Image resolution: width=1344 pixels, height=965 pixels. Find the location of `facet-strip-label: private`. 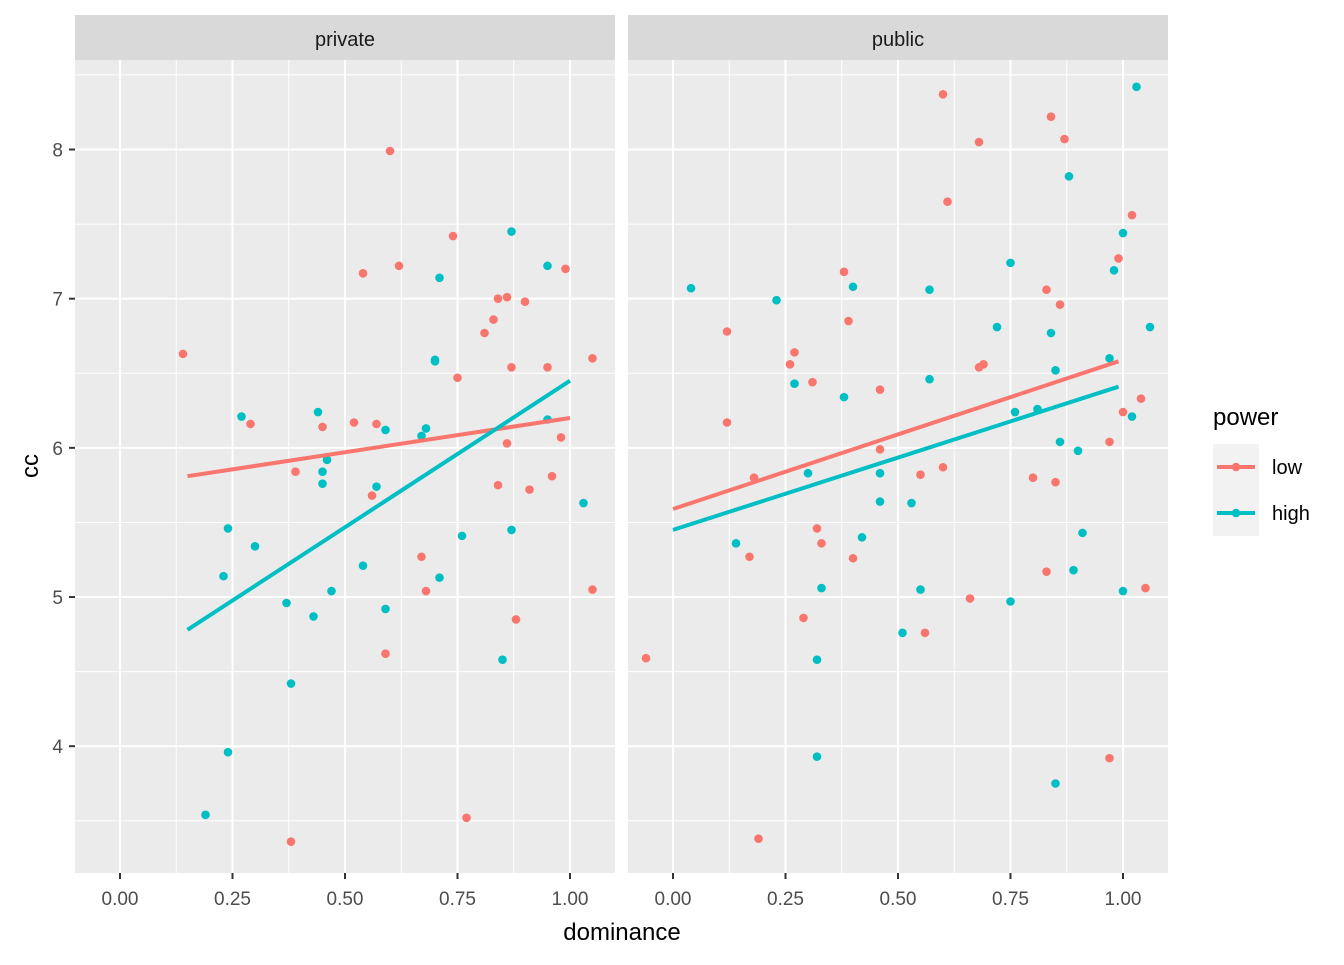

facet-strip-label: private is located at coordinates (345, 40).